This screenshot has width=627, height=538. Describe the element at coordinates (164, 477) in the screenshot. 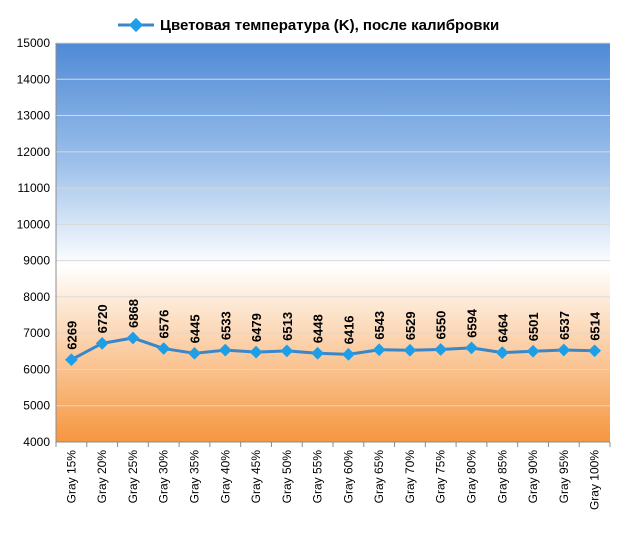

I see `x-tick-label: Gray 30%` at that location.